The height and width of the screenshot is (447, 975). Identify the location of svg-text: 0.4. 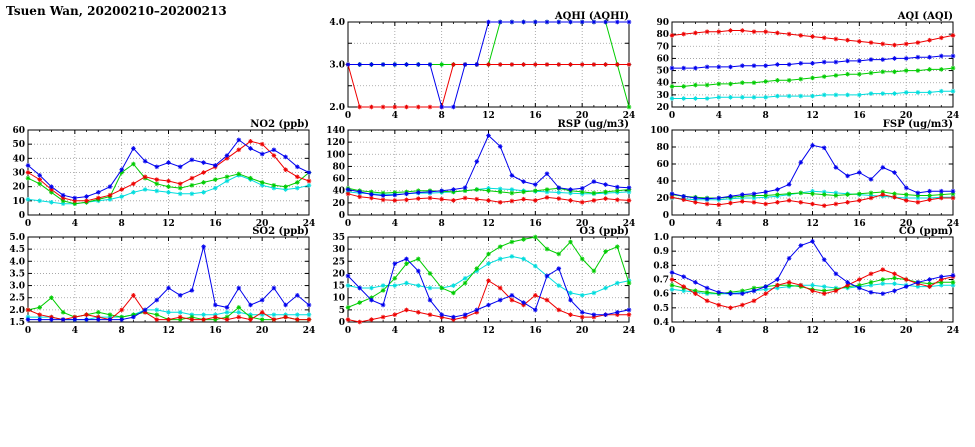
(661, 323).